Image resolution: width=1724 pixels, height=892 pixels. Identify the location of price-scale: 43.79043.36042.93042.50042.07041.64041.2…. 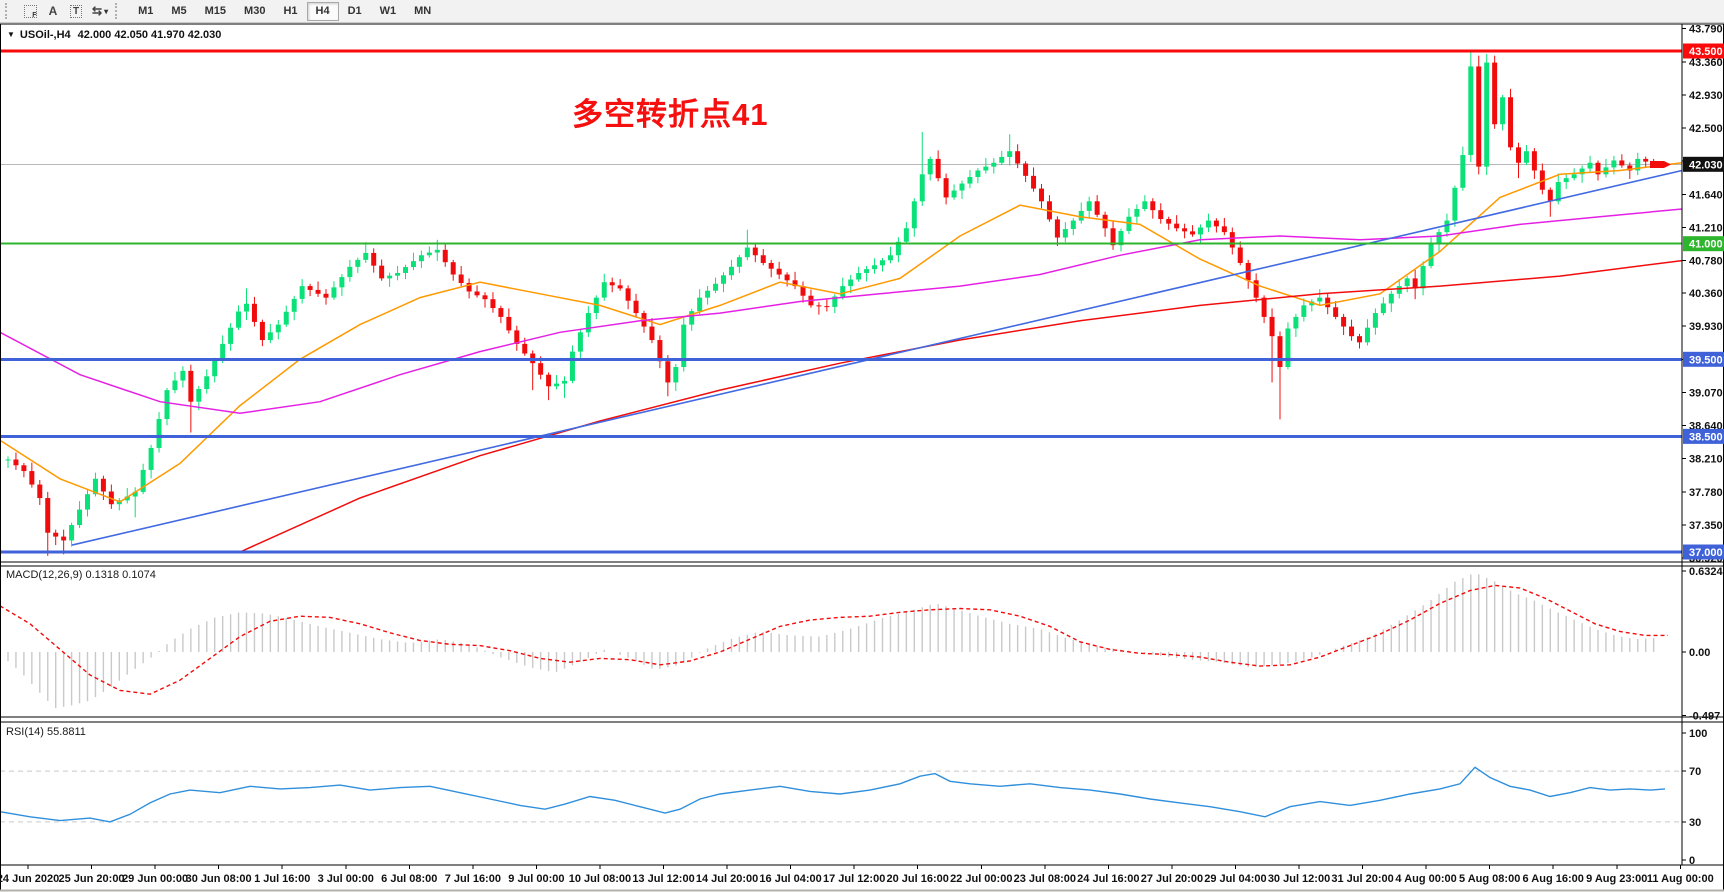
(1703, 295).